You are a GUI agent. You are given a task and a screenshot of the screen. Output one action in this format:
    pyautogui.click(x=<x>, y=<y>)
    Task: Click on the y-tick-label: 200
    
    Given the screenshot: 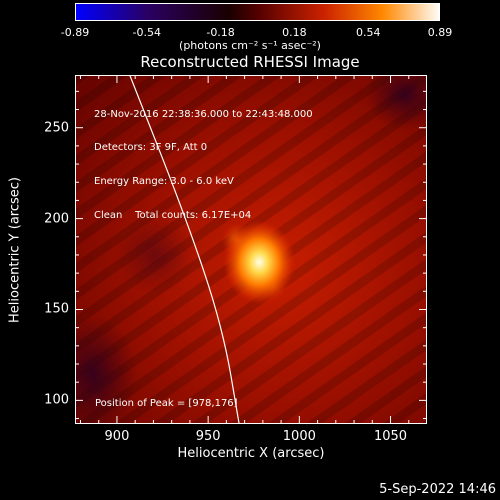 What is the action you would take?
    pyautogui.click(x=56, y=219)
    